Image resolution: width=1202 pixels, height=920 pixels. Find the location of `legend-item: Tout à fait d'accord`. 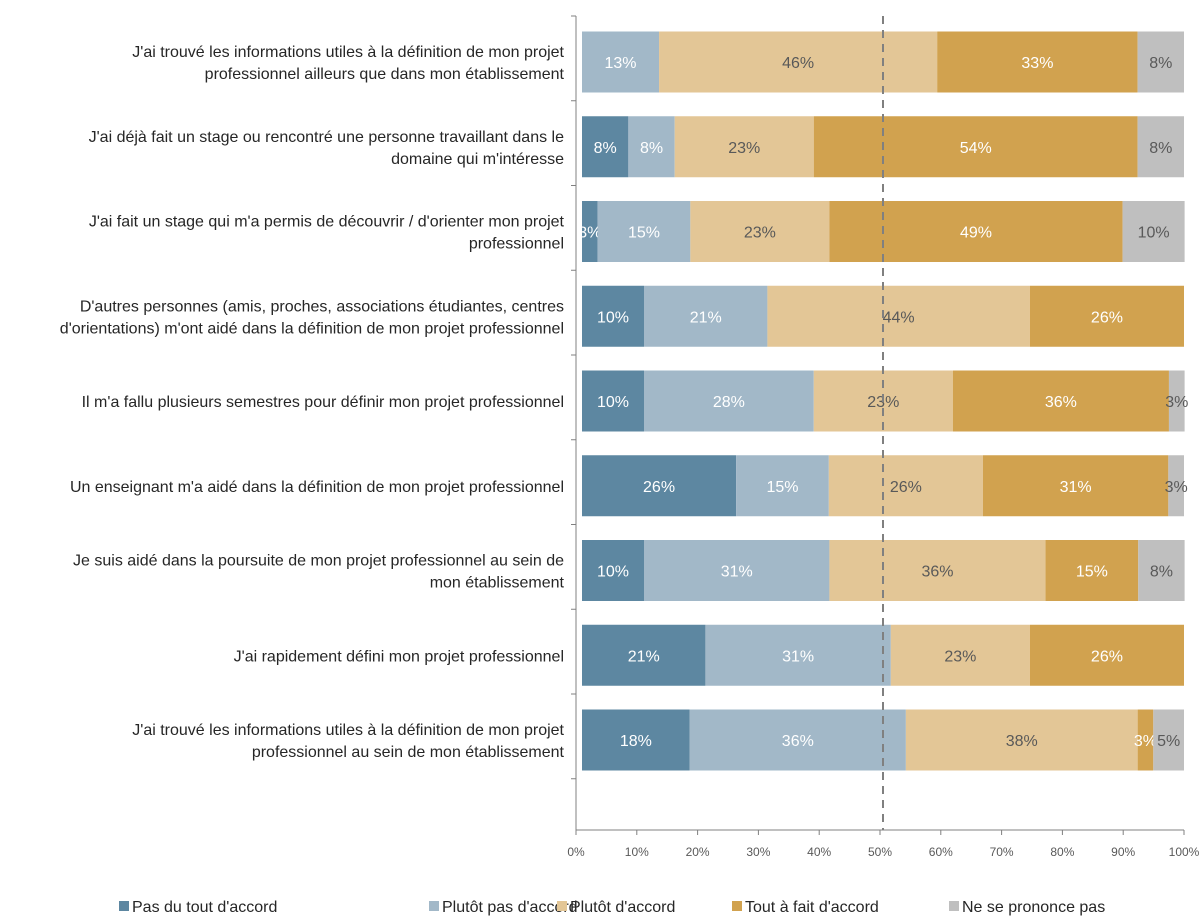

legend-item: Tout à fait d'accord is located at coordinates (812, 907).